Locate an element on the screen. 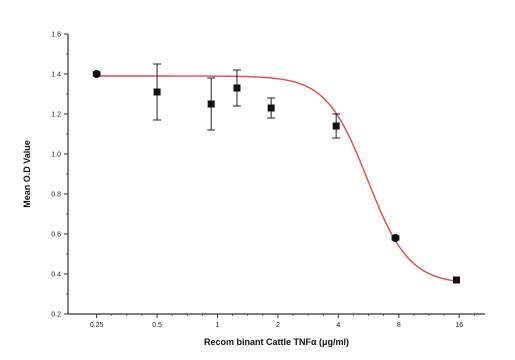 The height and width of the screenshot is (360, 515). y-tick-label: 0.4 is located at coordinates (56, 275).